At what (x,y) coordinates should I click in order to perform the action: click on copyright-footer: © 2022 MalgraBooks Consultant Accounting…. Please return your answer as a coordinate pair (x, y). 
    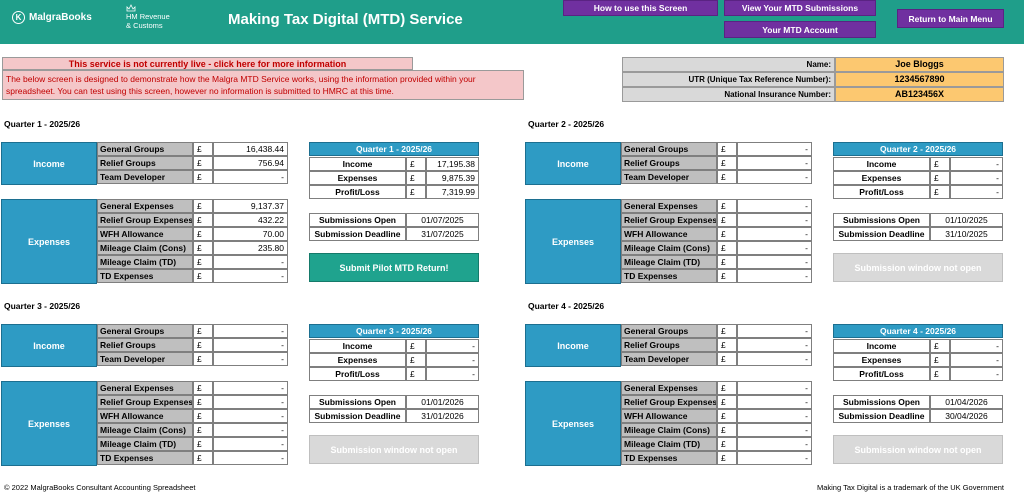
    Looking at the image, I should click on (100, 487).